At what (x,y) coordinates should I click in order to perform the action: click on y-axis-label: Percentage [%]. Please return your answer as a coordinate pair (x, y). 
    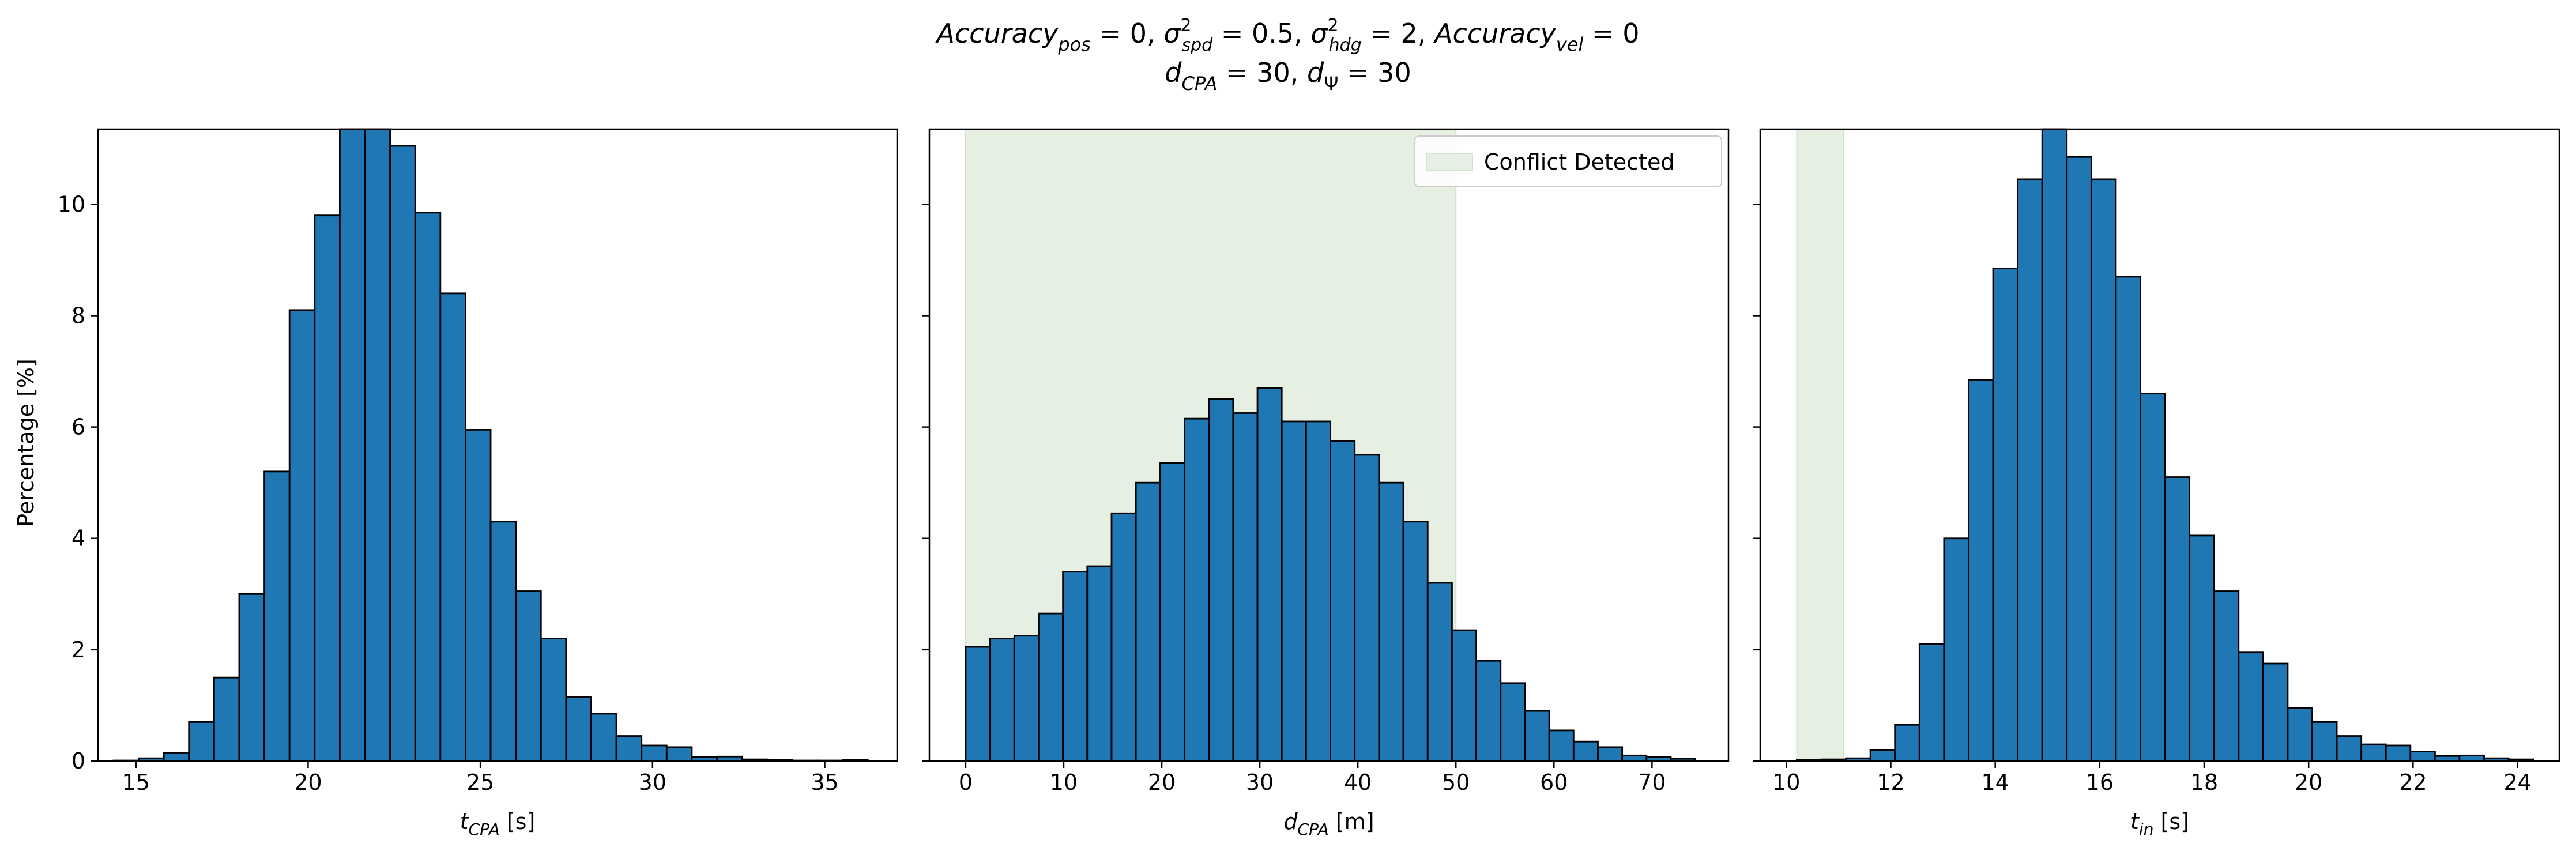
    Looking at the image, I should click on (26, 443).